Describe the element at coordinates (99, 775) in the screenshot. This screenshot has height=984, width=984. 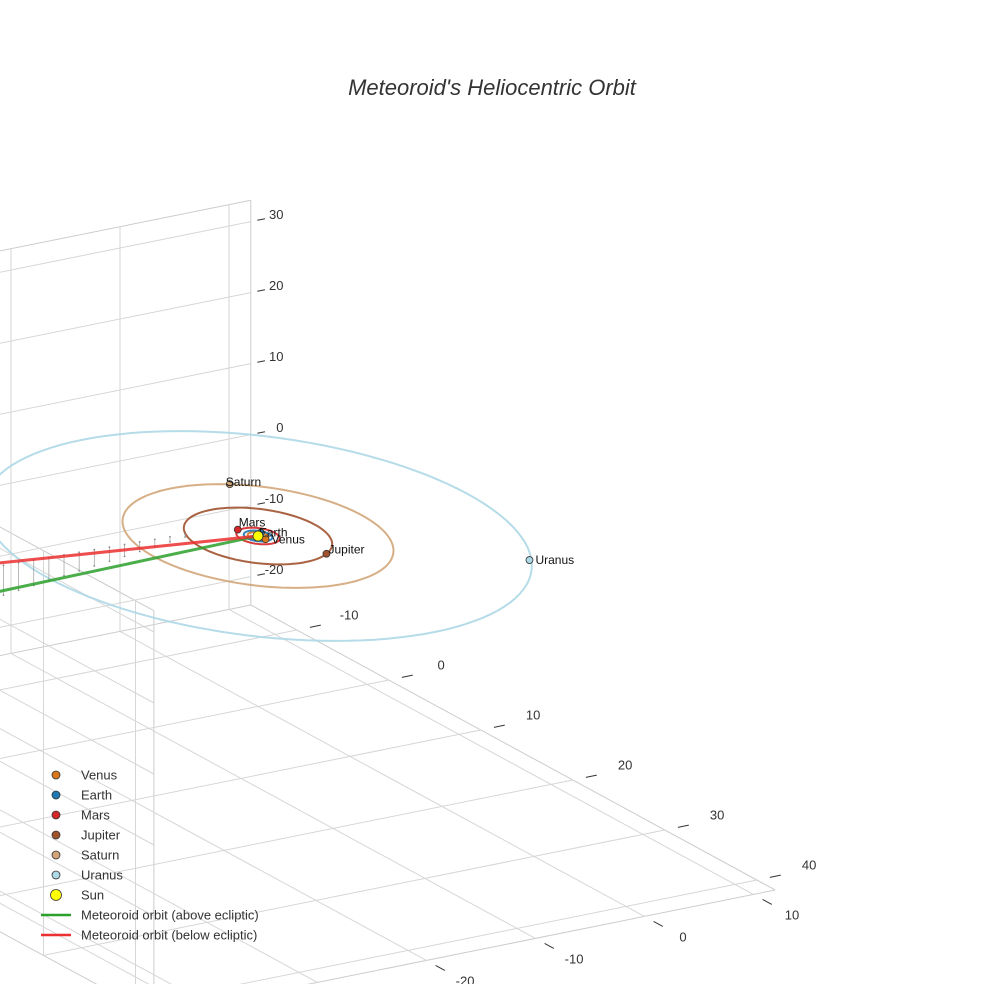
I see `legend-label: Venus` at that location.